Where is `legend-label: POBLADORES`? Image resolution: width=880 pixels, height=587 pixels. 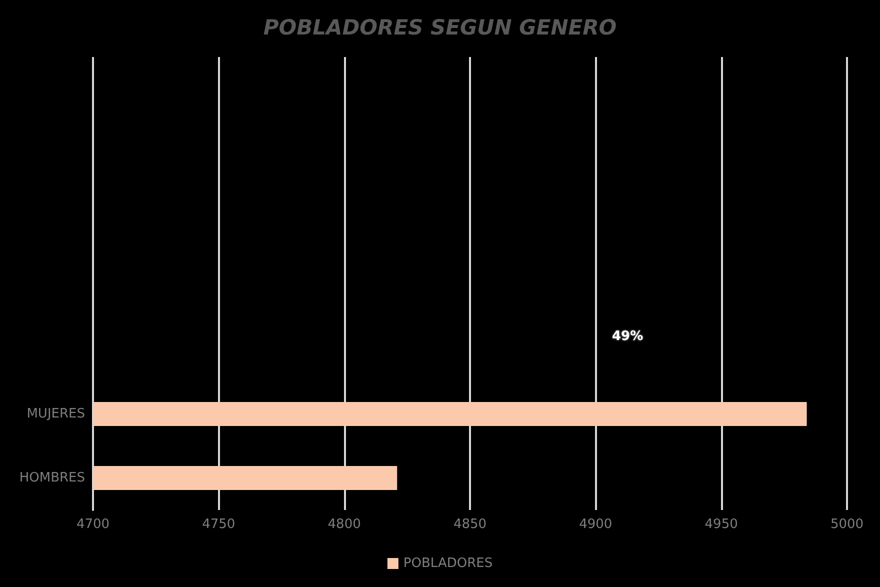 legend-label: POBLADORES is located at coordinates (448, 563).